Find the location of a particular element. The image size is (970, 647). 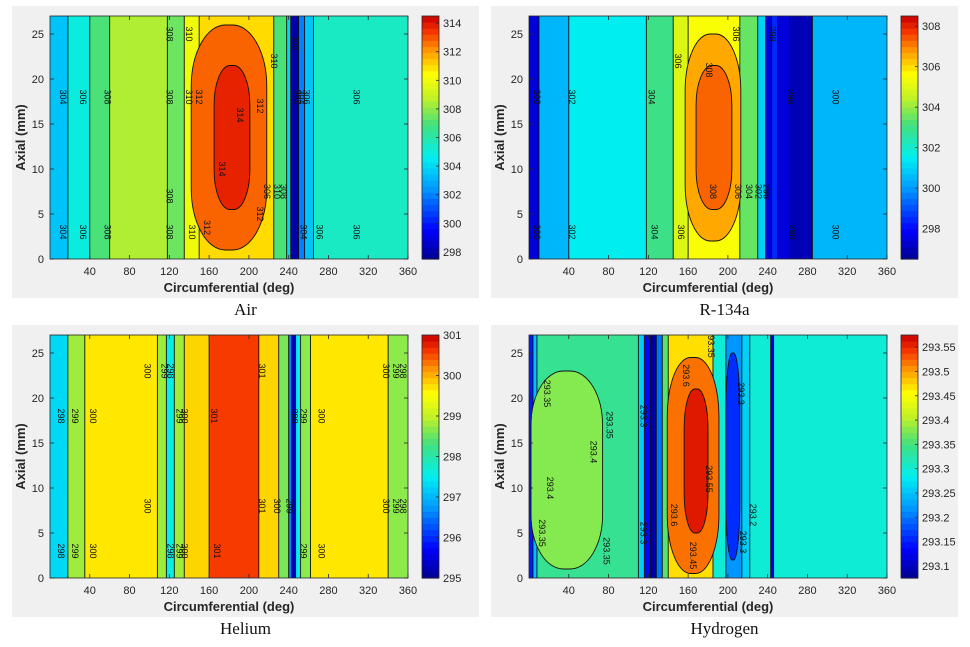

y-tick-label: 15 is located at coordinates (517, 125).